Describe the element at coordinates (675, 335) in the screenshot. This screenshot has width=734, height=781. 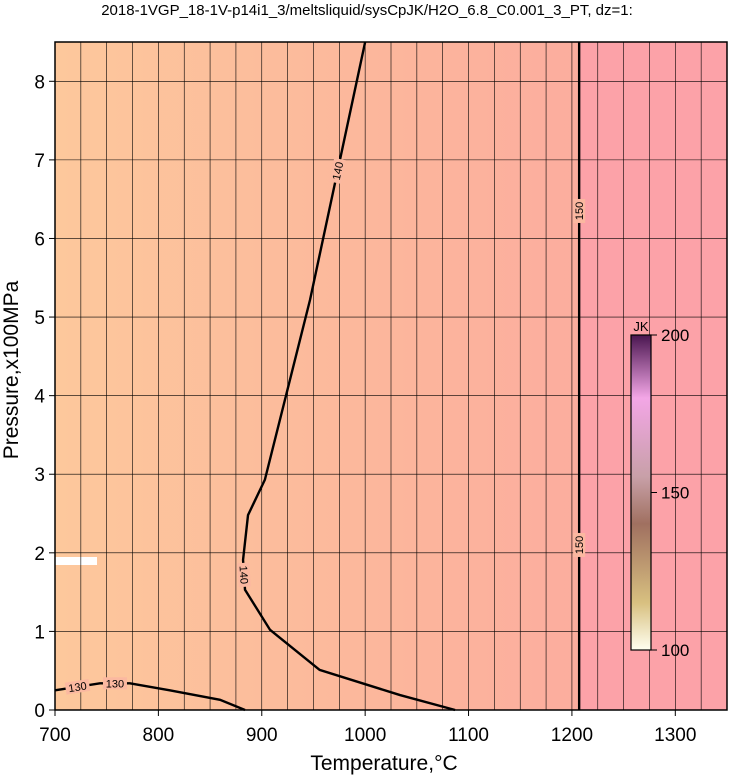
I see `colorbar-tick-label: 200` at that location.